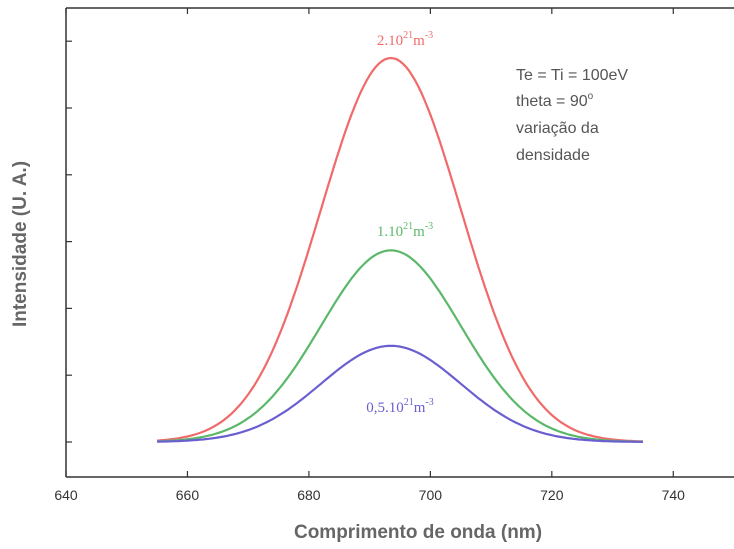 The width and height of the screenshot is (734, 549). What do you see at coordinates (552, 495) in the screenshot?
I see `x-tick-label: 720` at bounding box center [552, 495].